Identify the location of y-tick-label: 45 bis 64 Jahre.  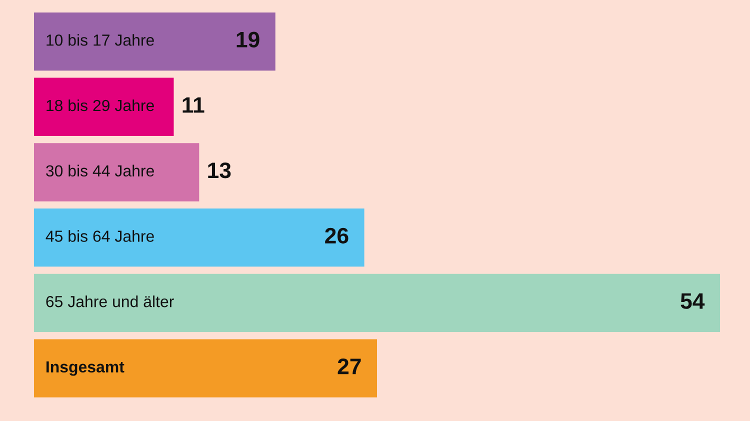
(100, 236).